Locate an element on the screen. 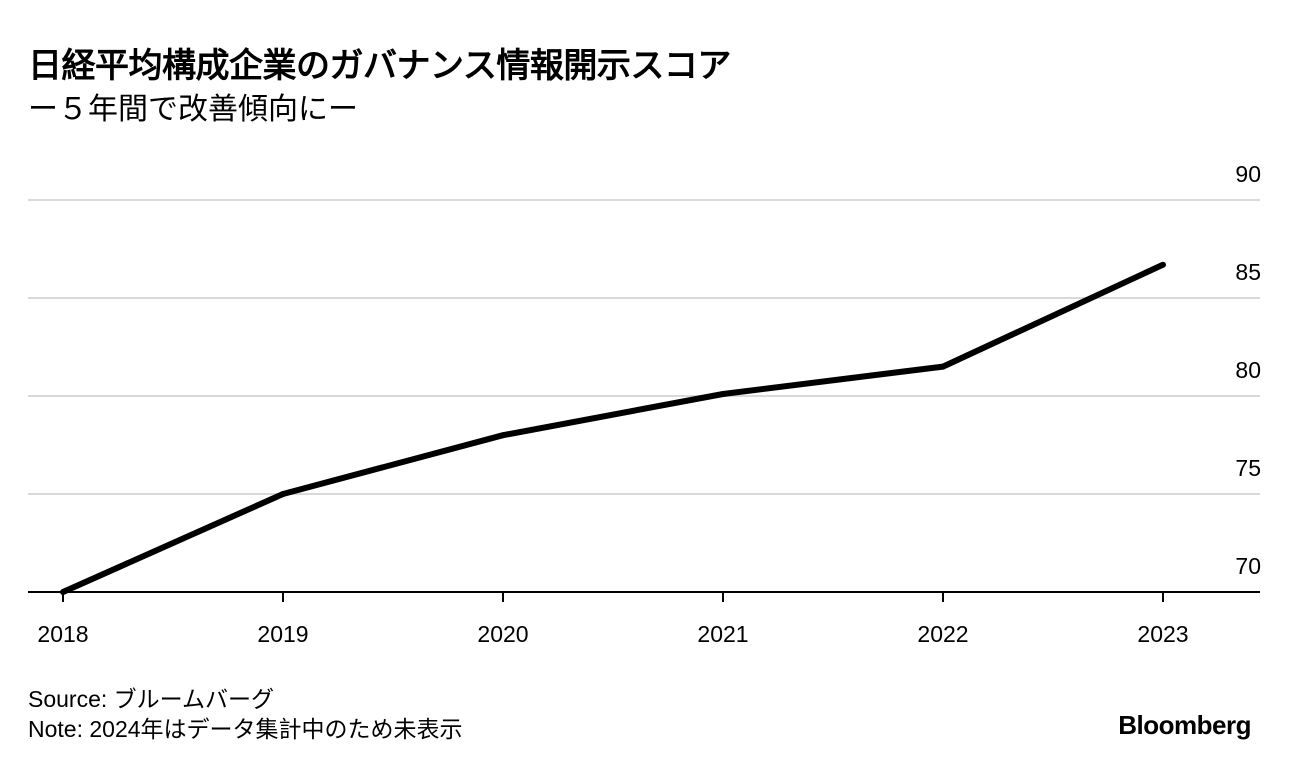 This screenshot has width=1289, height=770. data-point-2022 is located at coordinates (943, 366).